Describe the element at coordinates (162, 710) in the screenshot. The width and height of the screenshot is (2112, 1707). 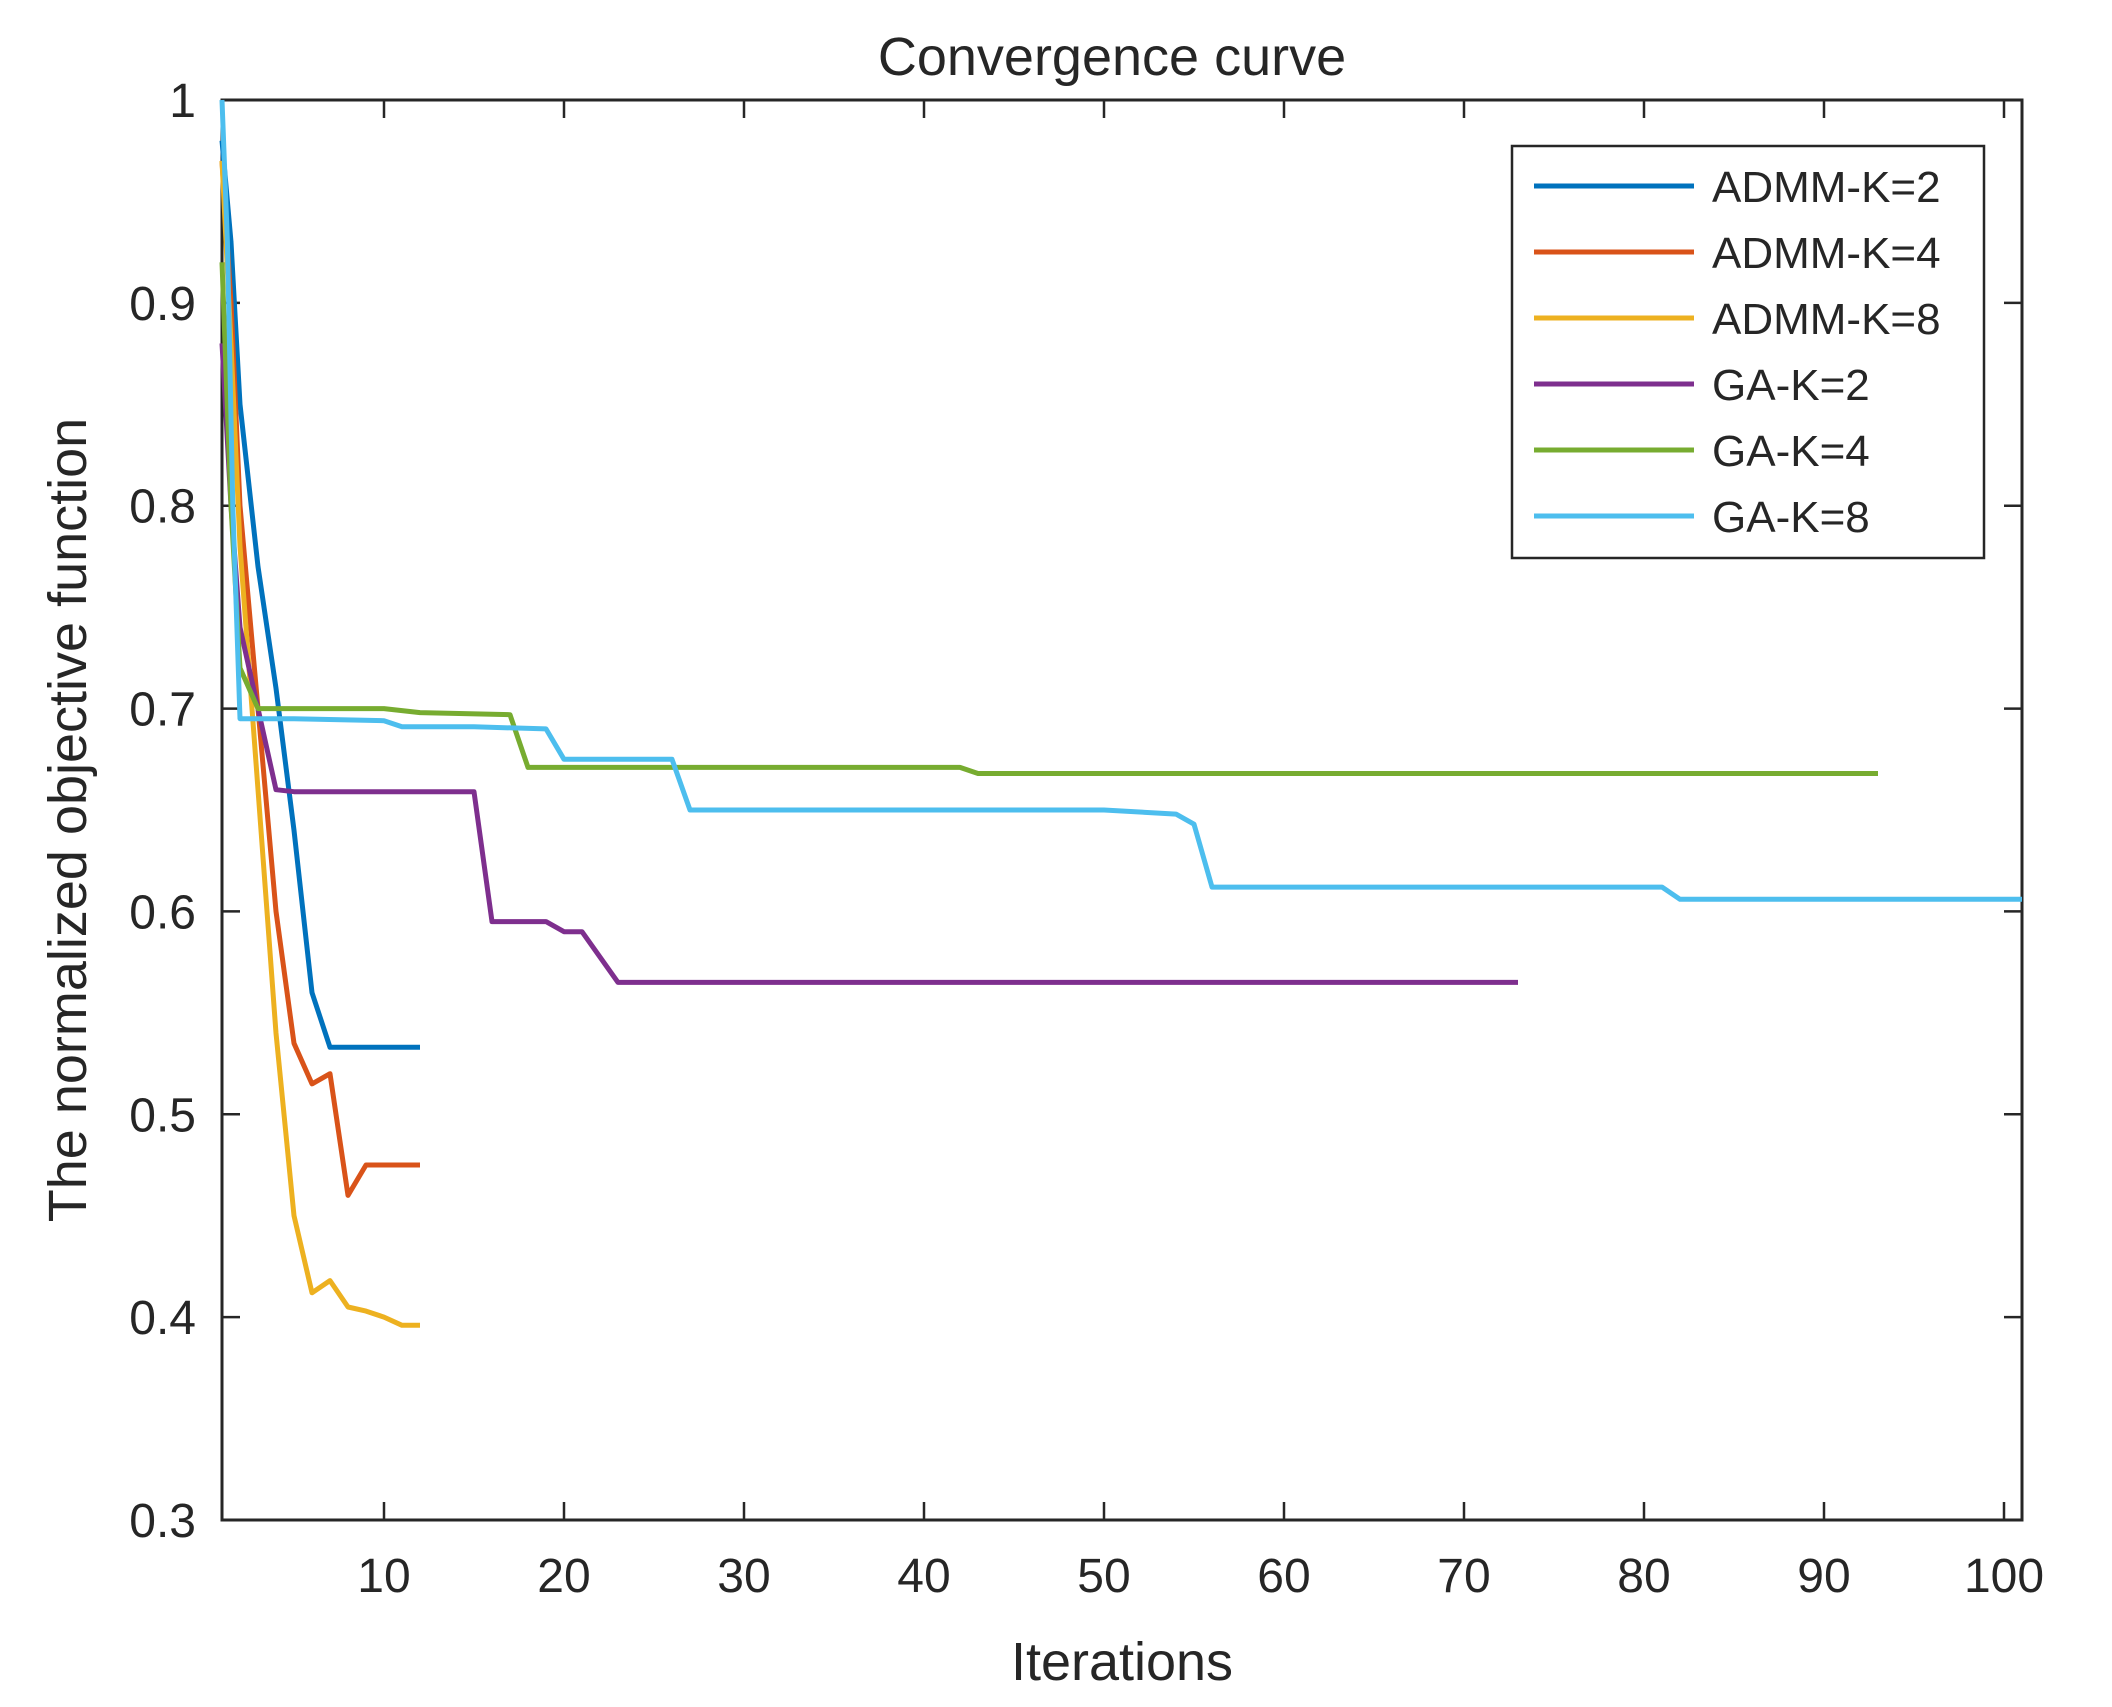
I see `y-tick-label: 0.7` at that location.